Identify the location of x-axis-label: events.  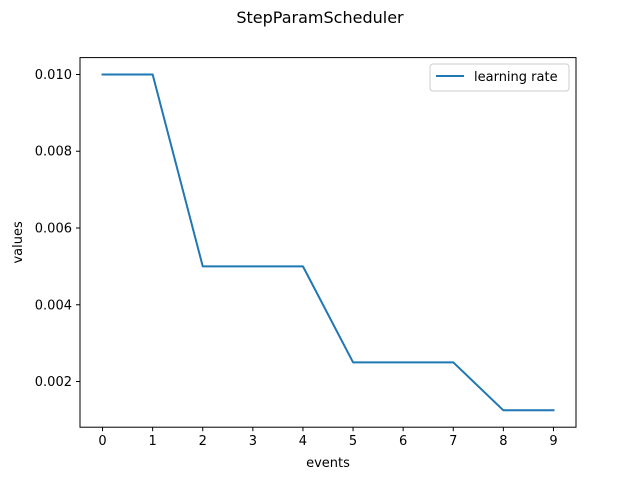
(328, 463).